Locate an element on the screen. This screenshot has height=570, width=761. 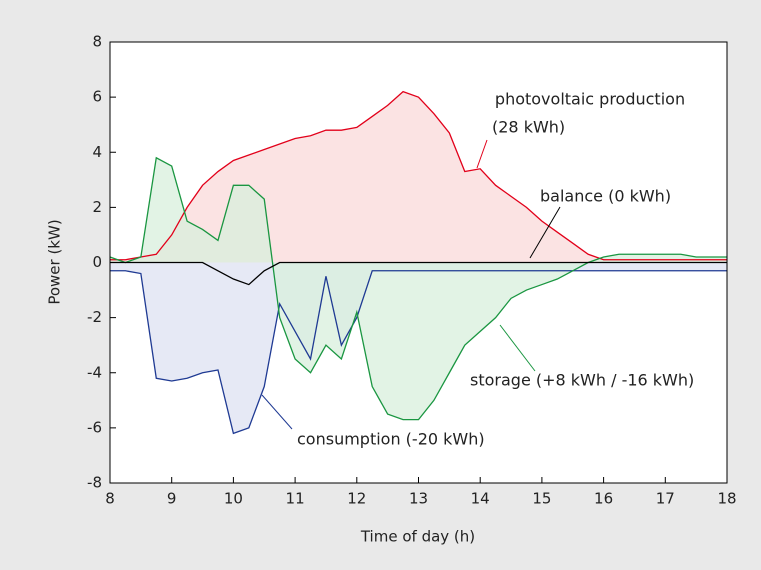
y-tick-label: 2 is located at coordinates (97, 207).